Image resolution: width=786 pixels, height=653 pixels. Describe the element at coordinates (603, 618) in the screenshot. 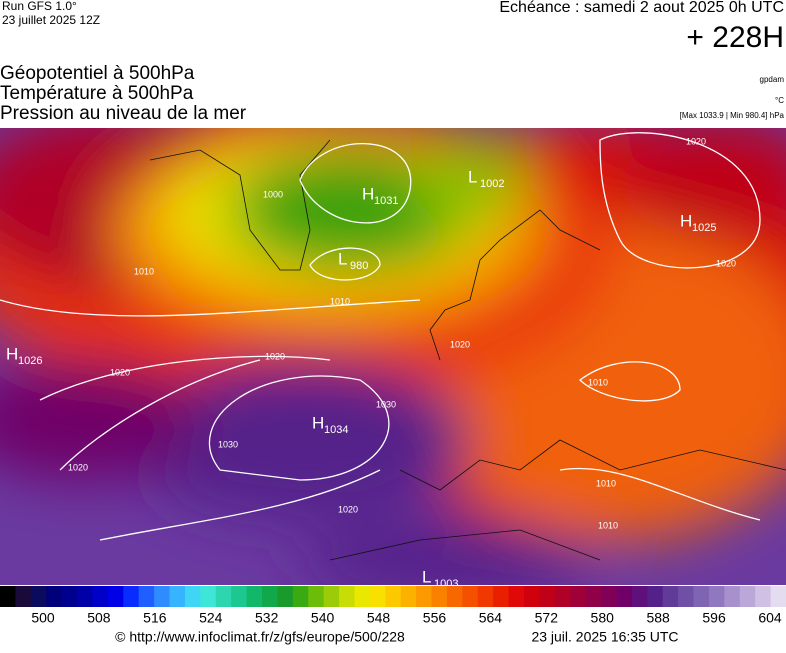

I see `scale-label: 580` at that location.